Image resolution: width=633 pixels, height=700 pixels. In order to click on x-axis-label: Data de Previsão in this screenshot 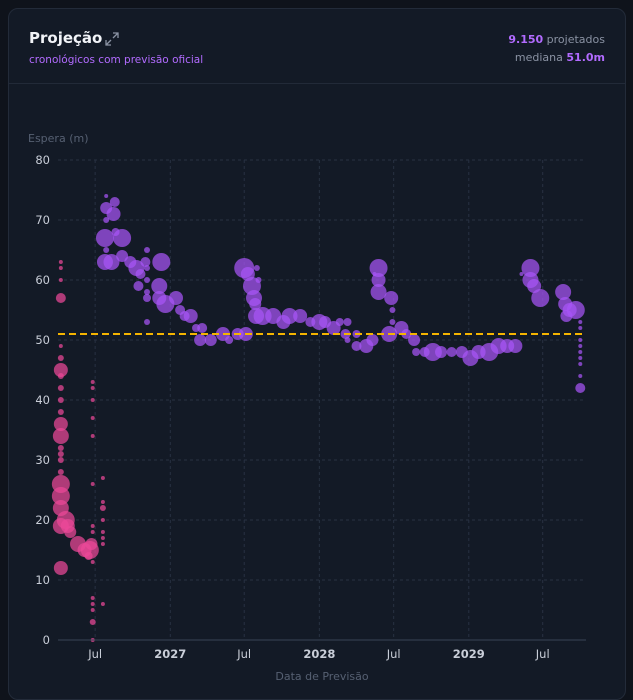, I will do `click(322, 676)`.